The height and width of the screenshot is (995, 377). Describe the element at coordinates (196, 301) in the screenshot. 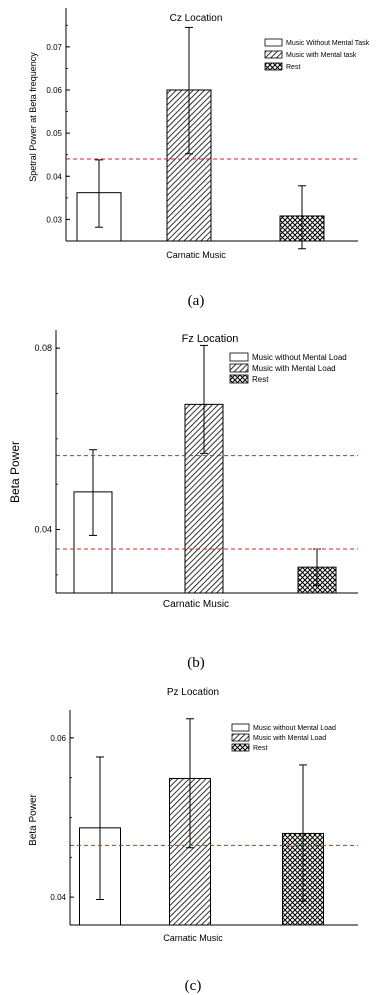

I see `panel-caption: (a)` at that location.